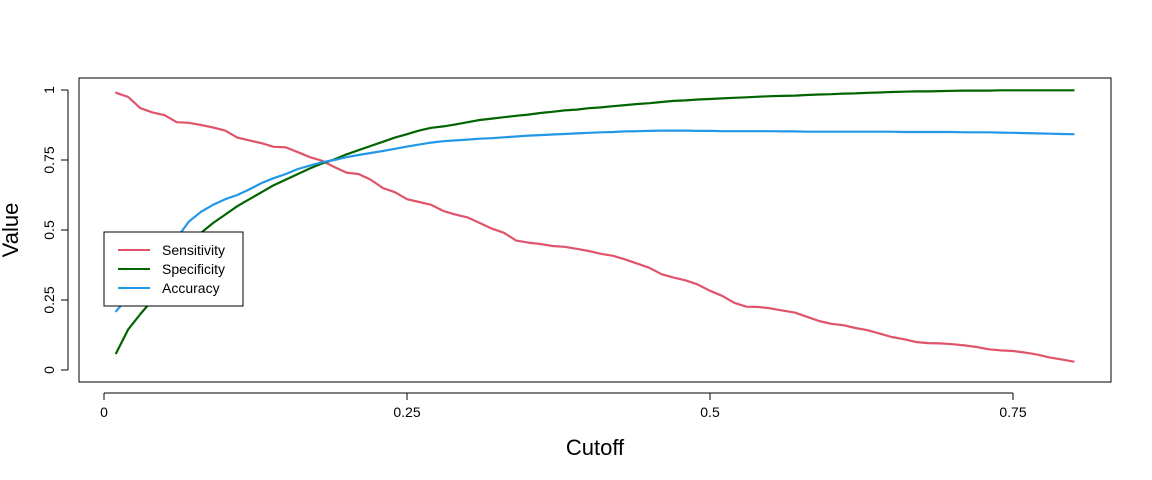  Describe the element at coordinates (595, 447) in the screenshot. I see `x-axis-title: Cutoff` at that location.